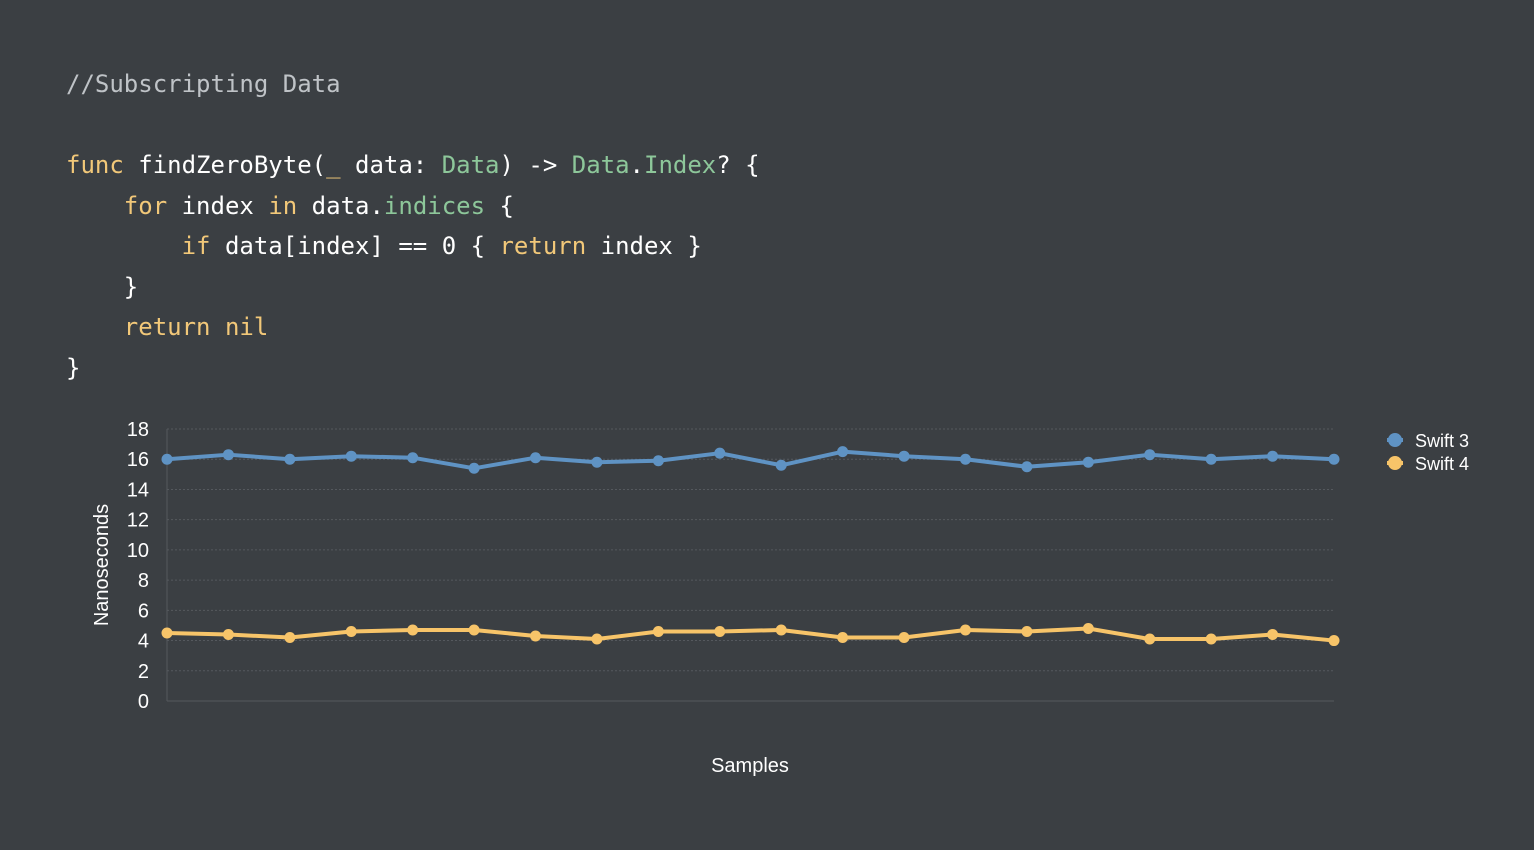 This screenshot has height=850, width=1534. Describe the element at coordinates (225, 165) in the screenshot. I see `code-token-plain: findZeroByte(` at that location.